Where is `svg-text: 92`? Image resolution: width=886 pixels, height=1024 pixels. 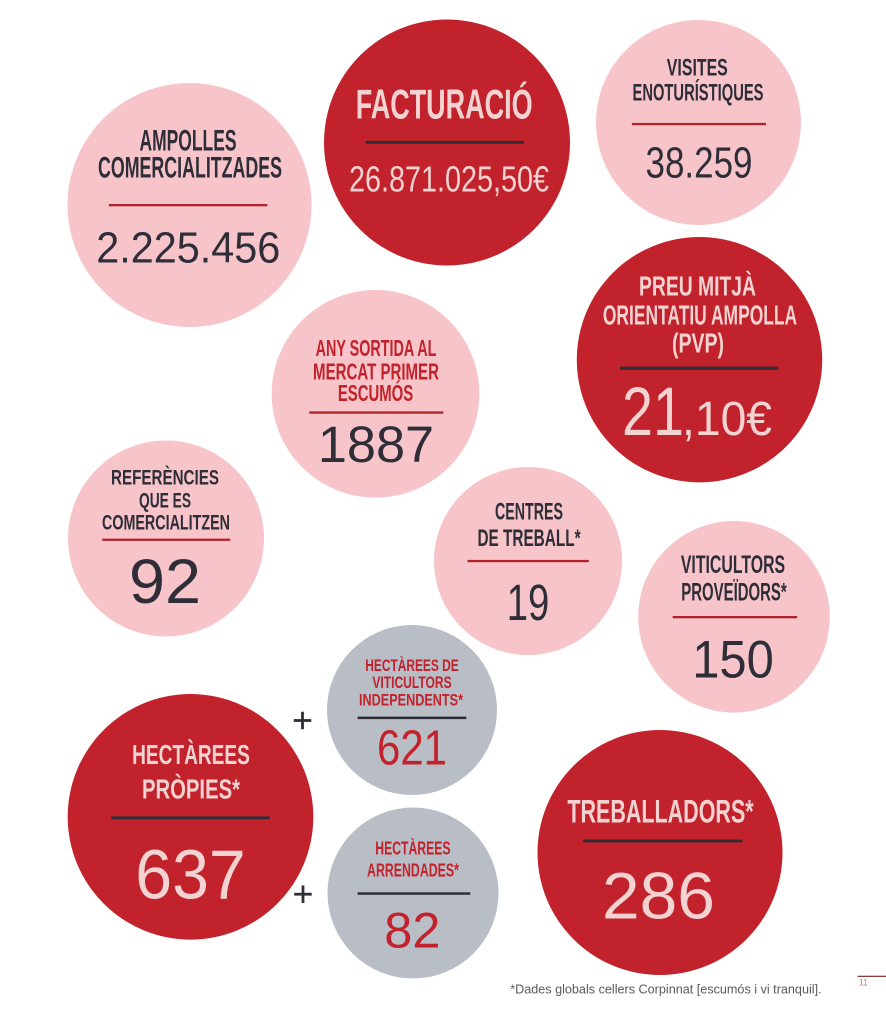
svg-text: 92 is located at coordinates (165, 582).